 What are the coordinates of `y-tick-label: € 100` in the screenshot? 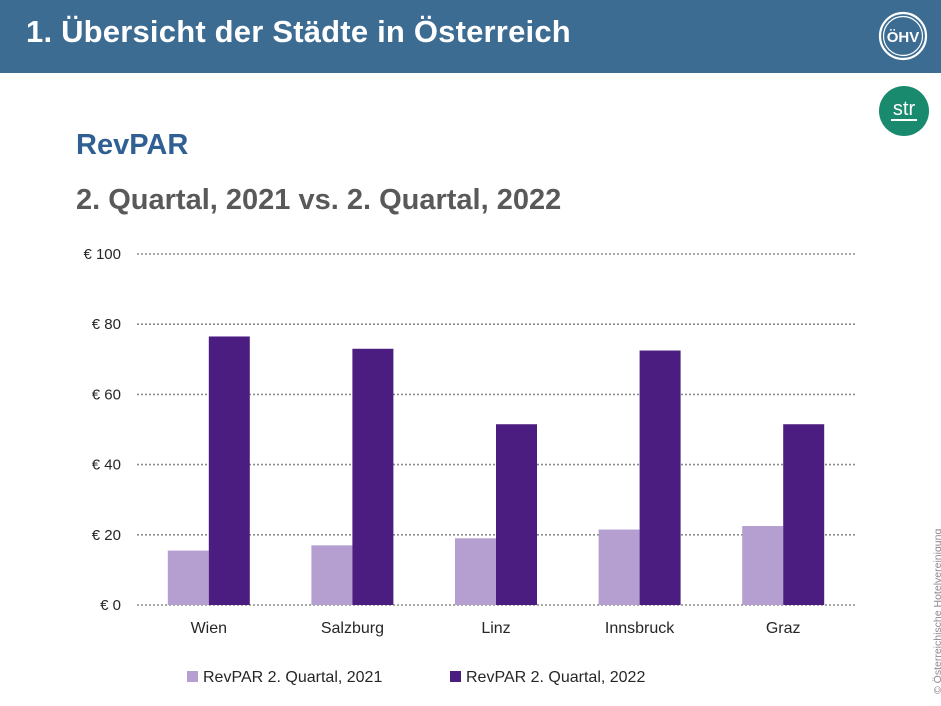 It's located at (102, 254).